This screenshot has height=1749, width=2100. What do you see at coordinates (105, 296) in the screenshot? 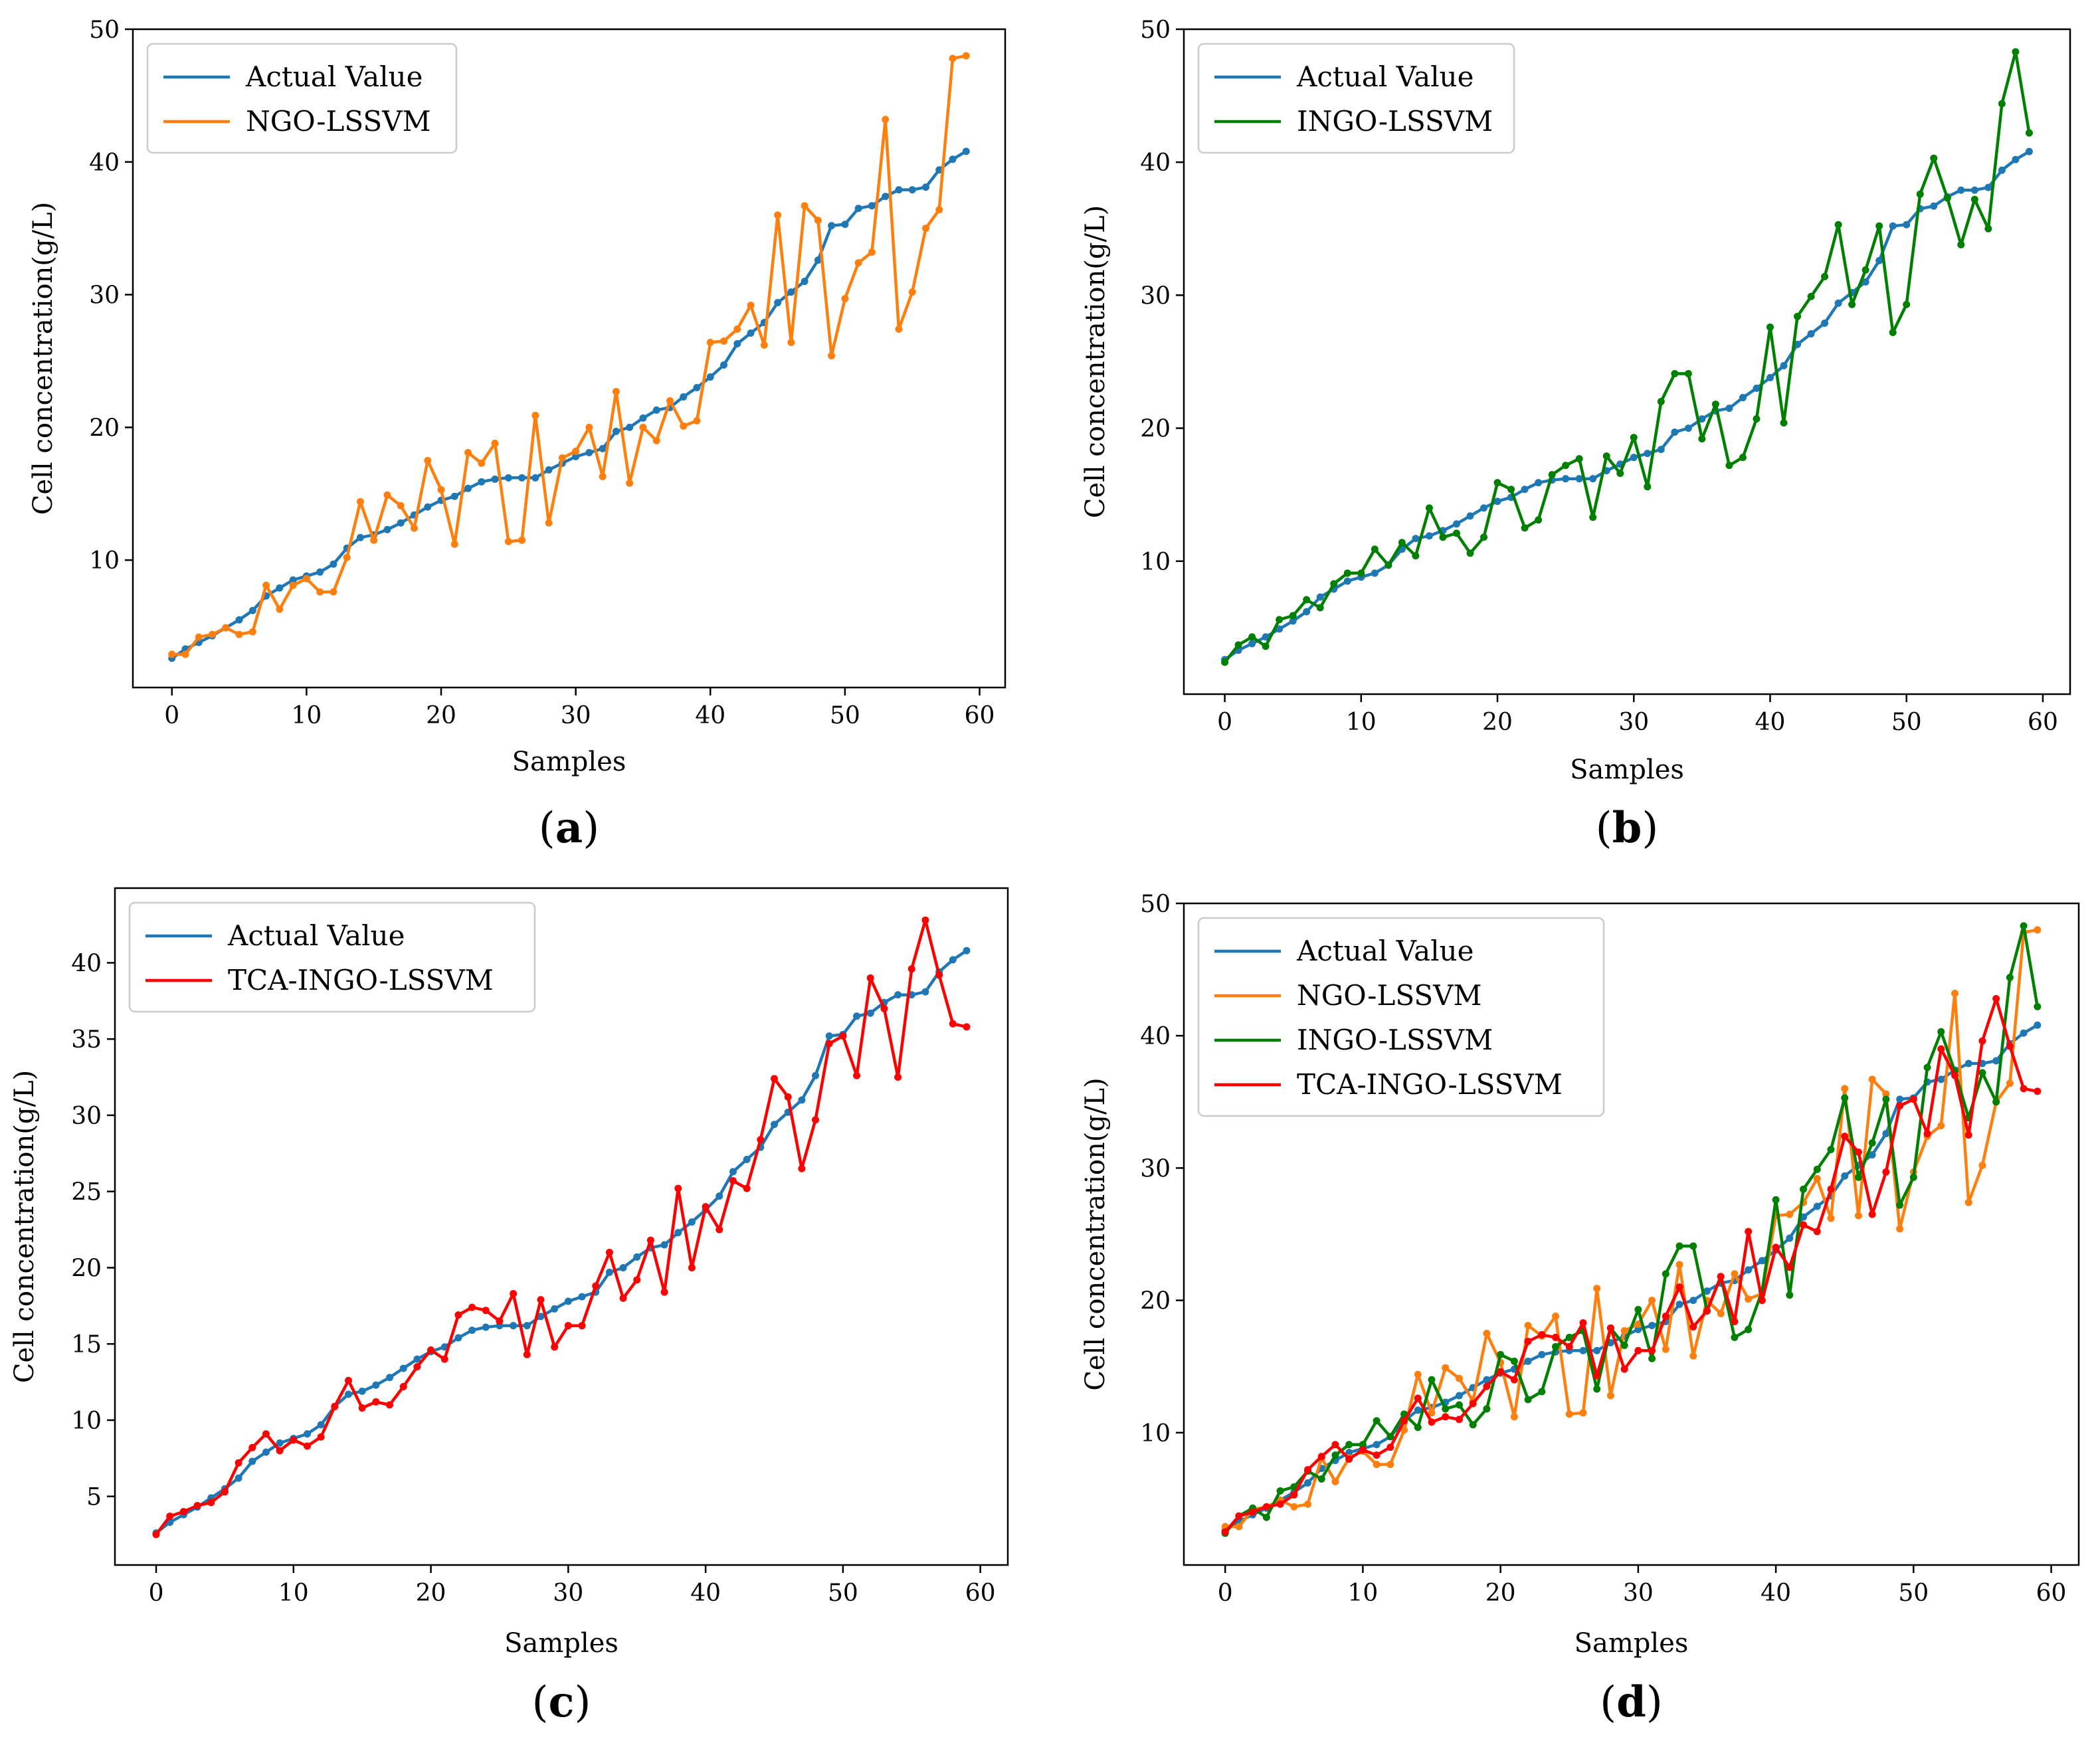
I see `y-tick-label: 30` at bounding box center [105, 296].